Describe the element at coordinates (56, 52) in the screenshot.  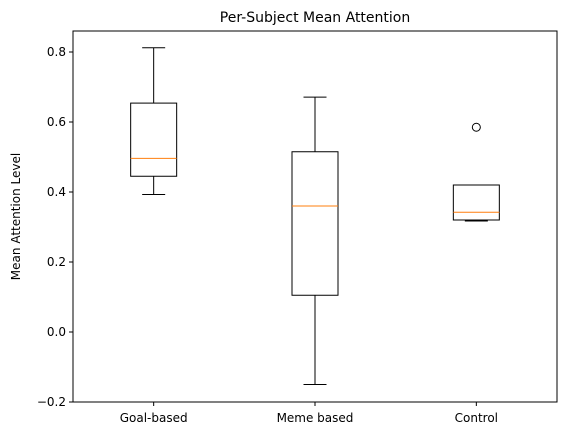
I see `y-tick-label: 0.8` at that location.